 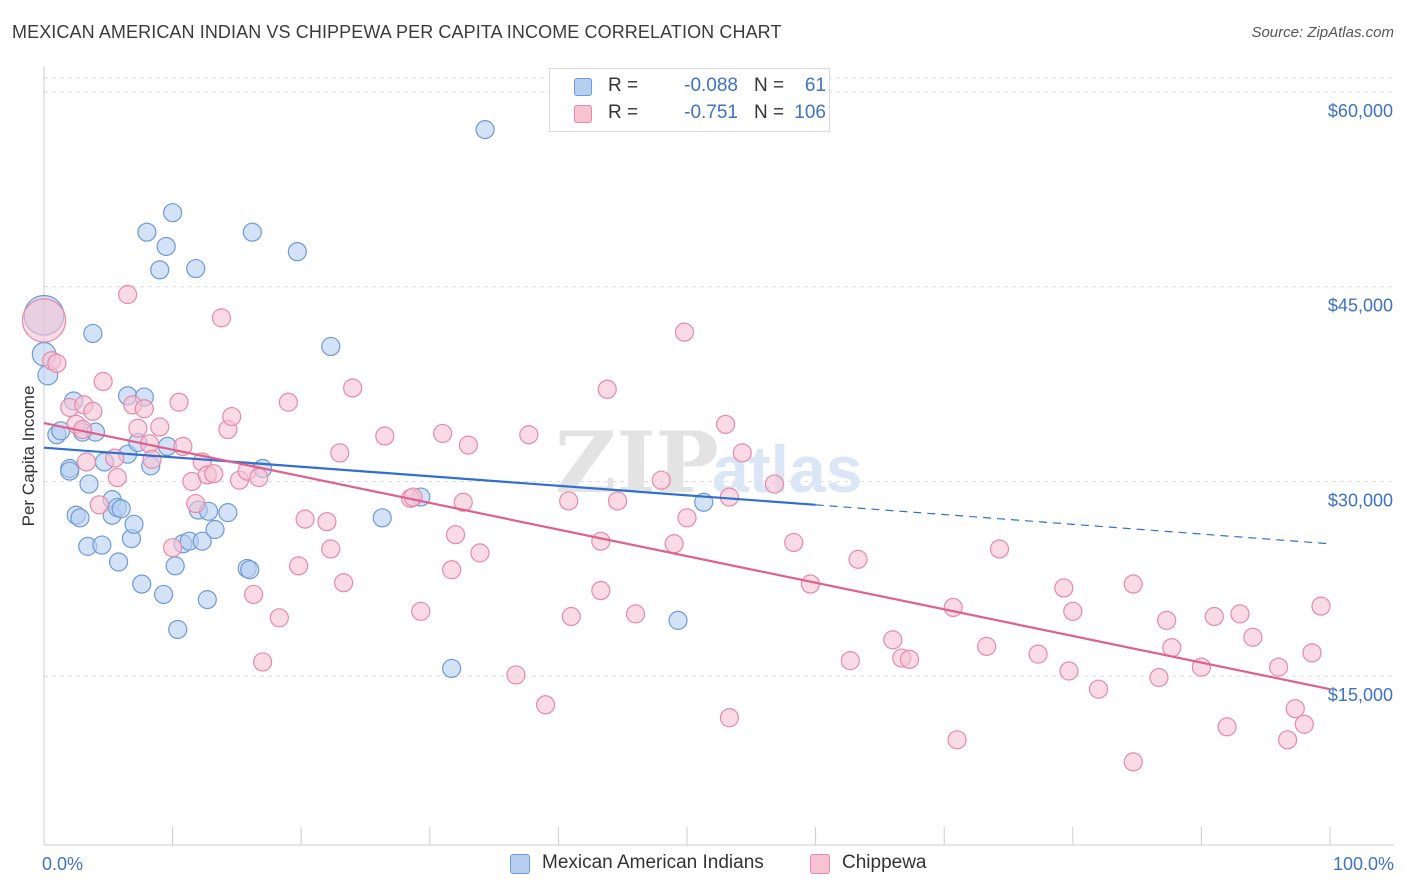 I want to click on bottom-legend-swatch-pink, so click(x=820, y=864).